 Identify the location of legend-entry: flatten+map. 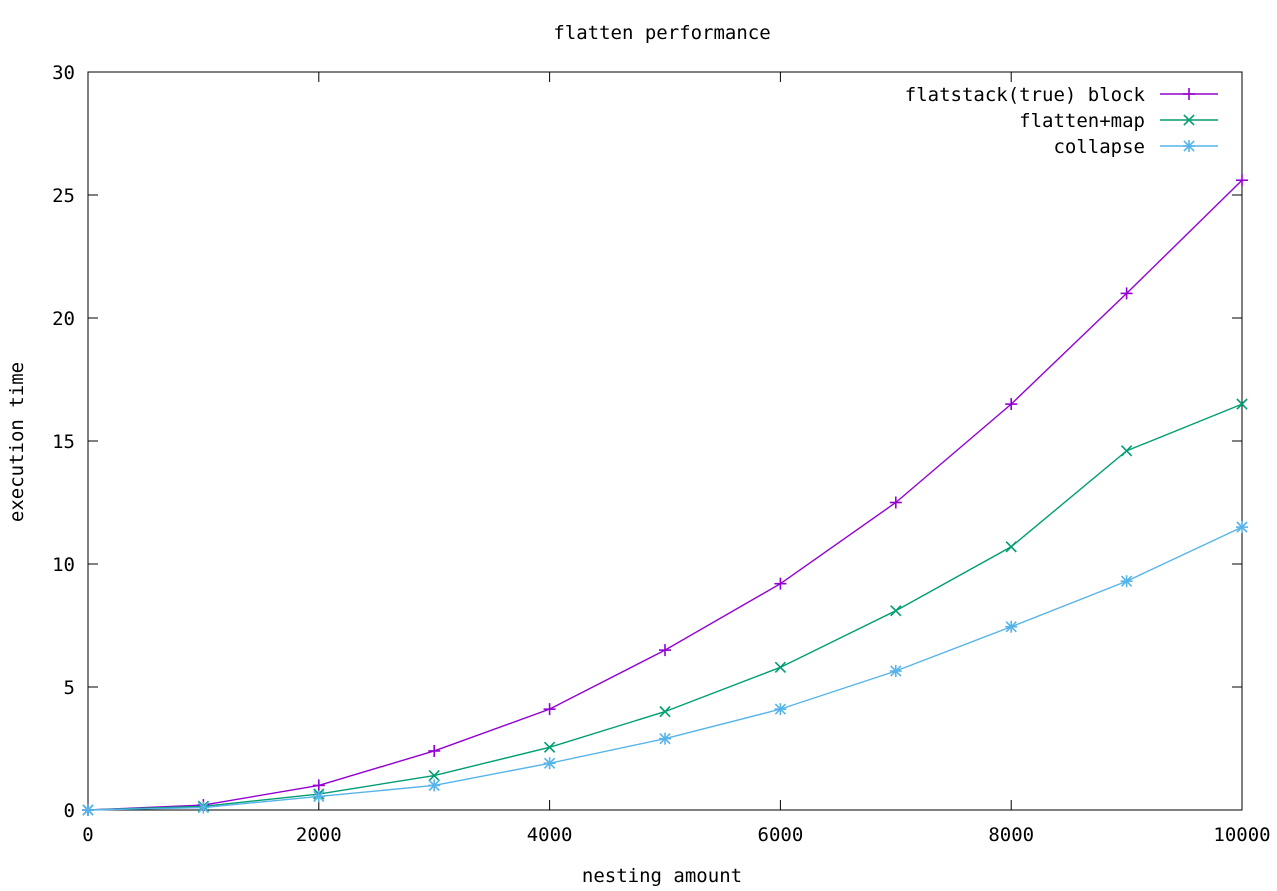
(1118, 121).